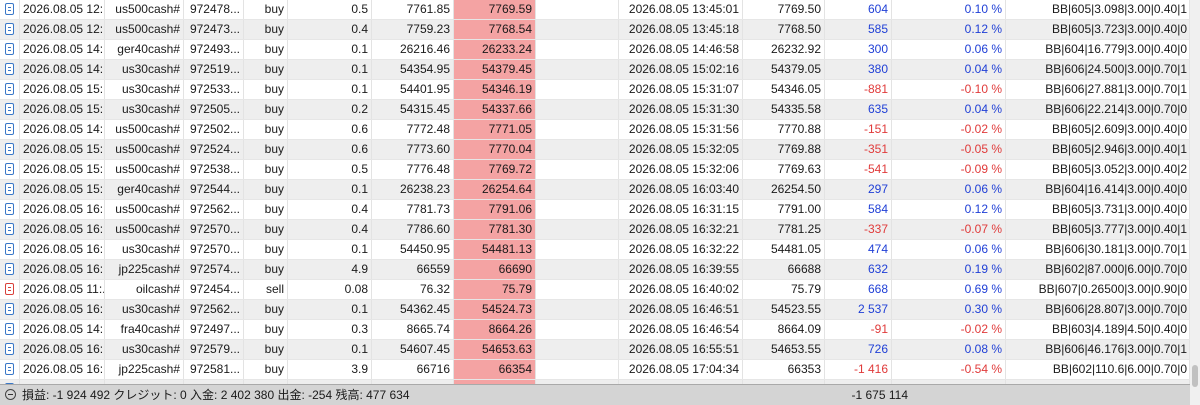 This screenshot has width=1200, height=405. Describe the element at coordinates (330, 149) in the screenshot. I see `volume-cell: 0.6` at that location.